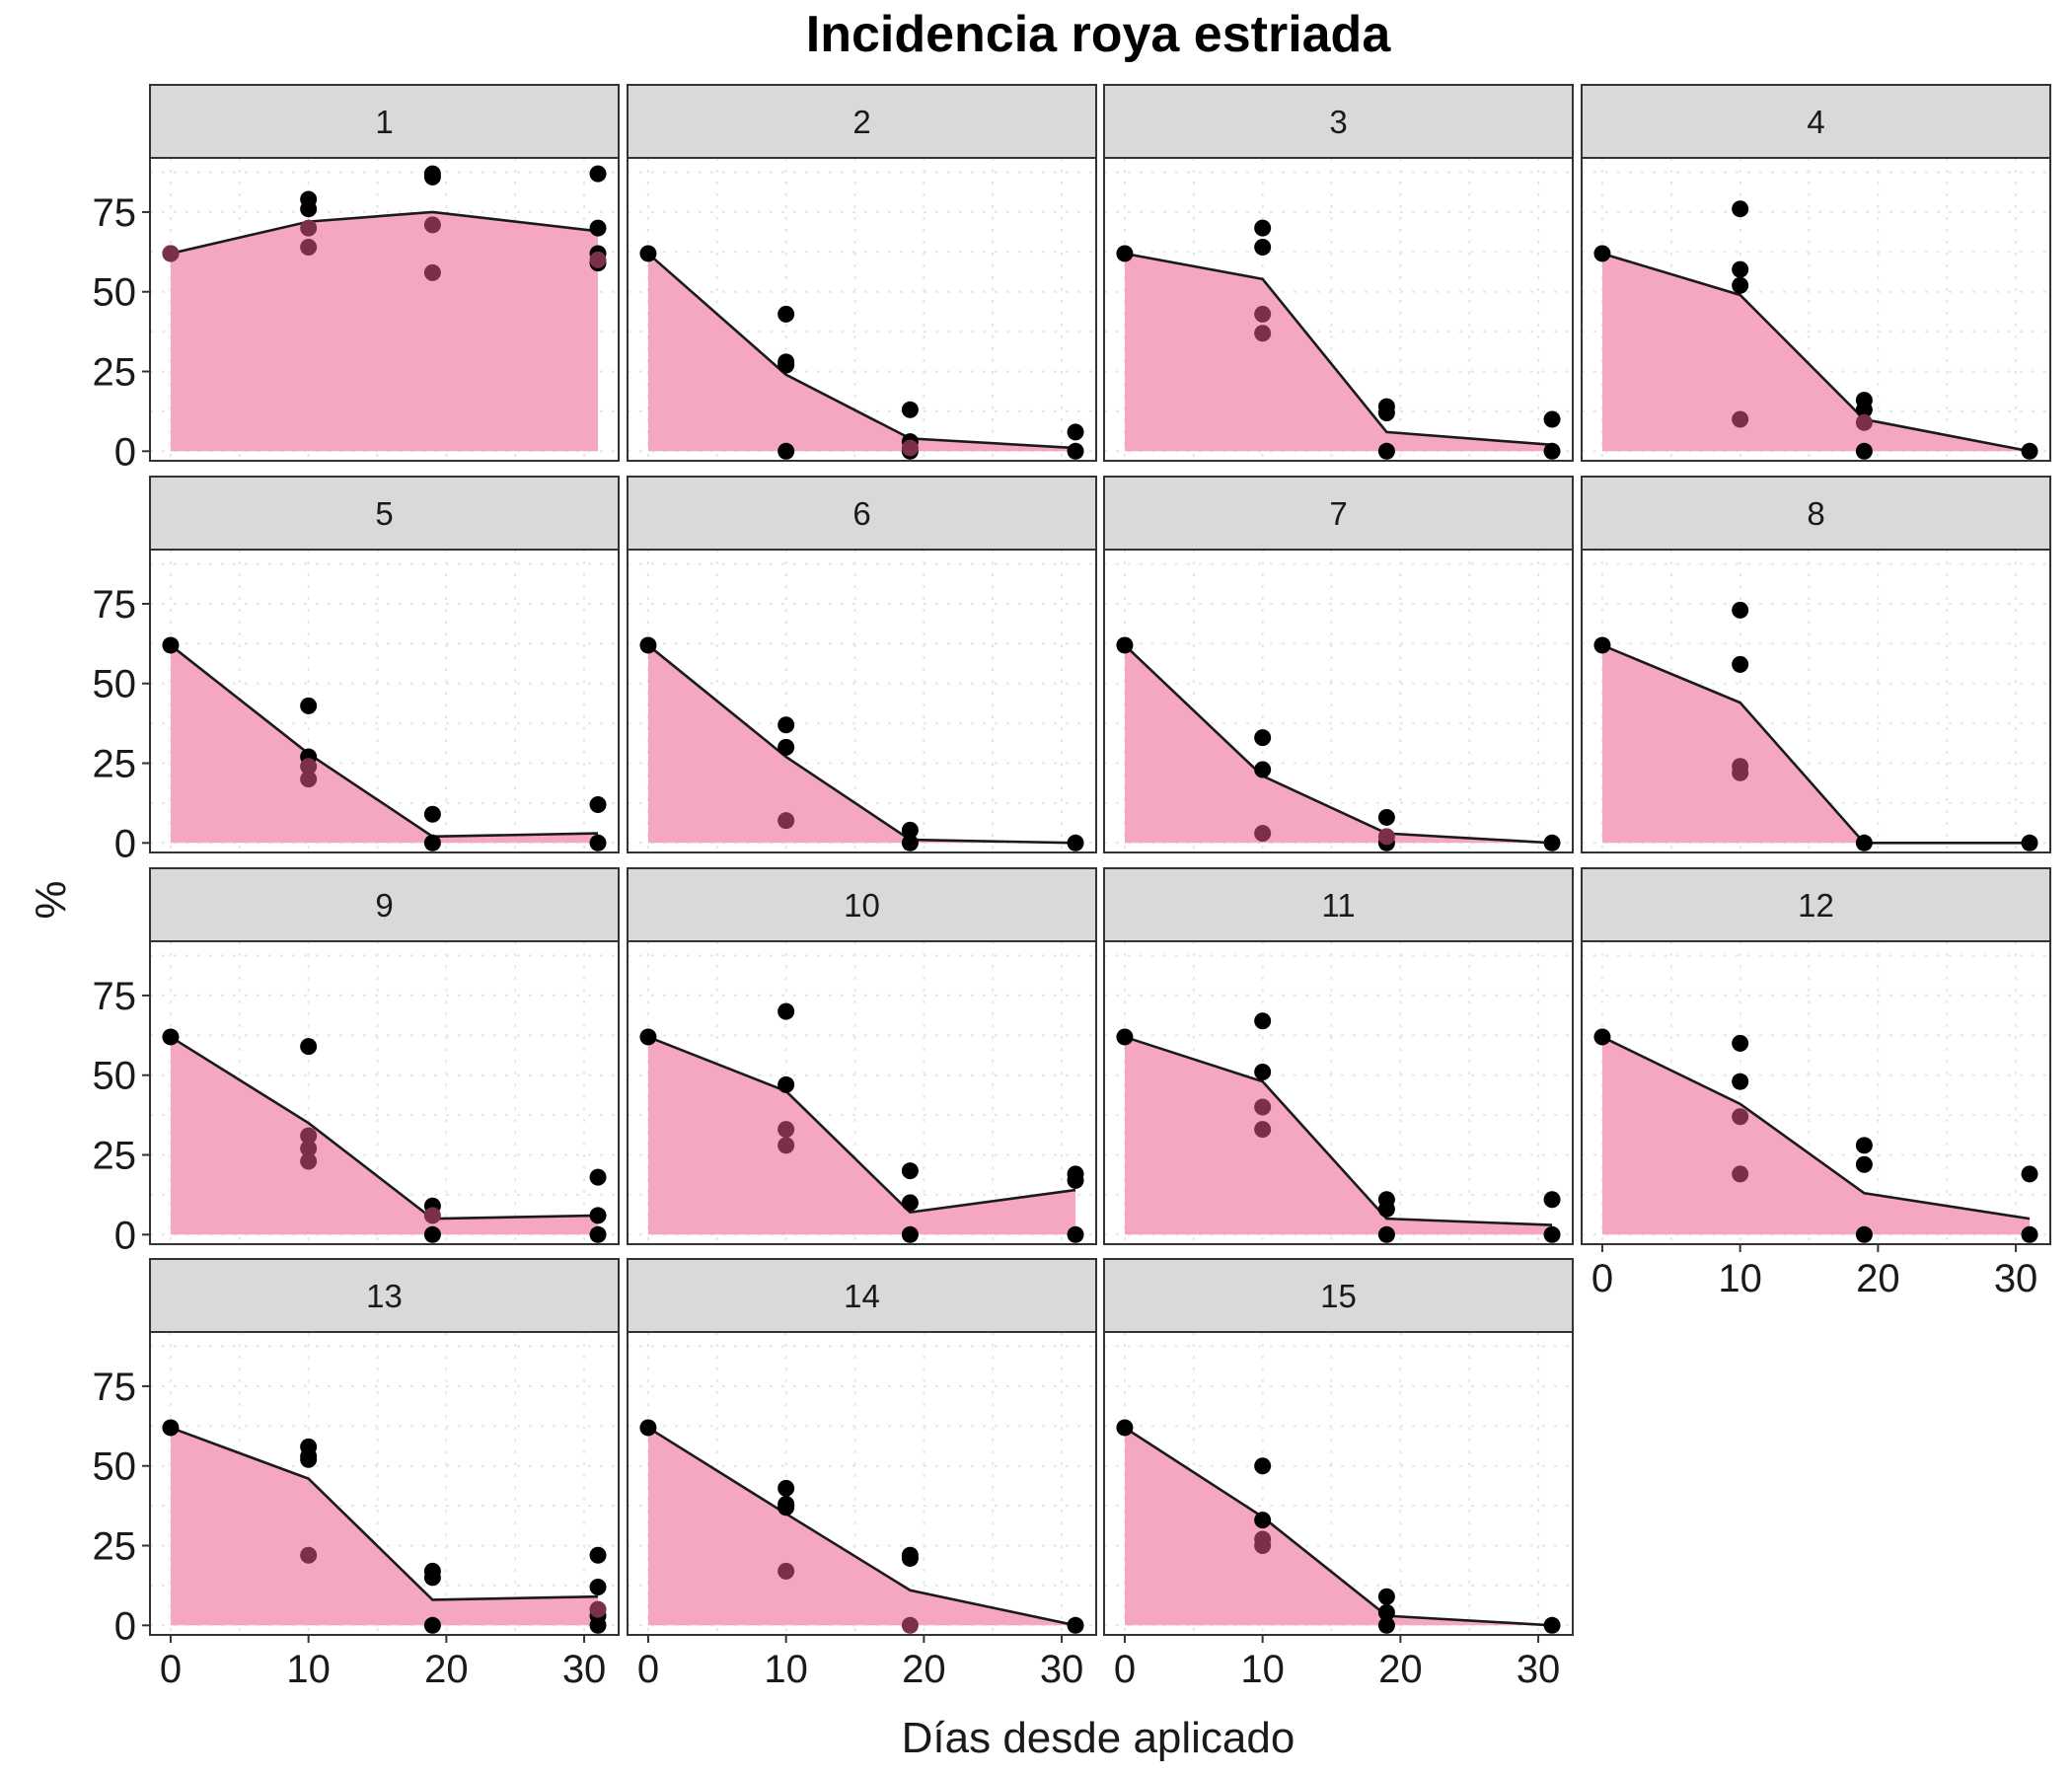 This screenshot has width=2072, height=1776. I want to click on facet-panel-15: 15 0 10 20 30, so click(1339, 1475).